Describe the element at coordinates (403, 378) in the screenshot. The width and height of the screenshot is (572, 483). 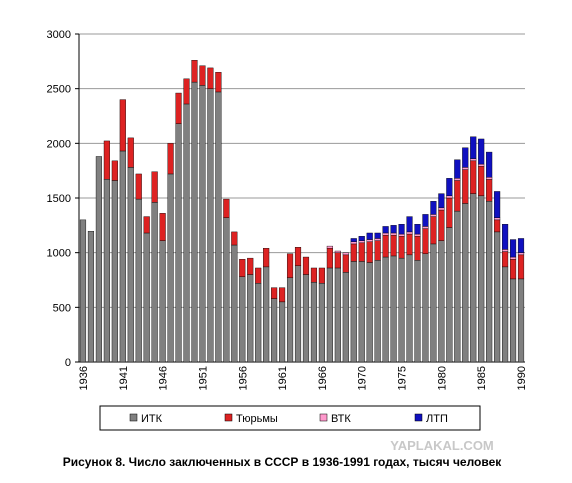
I see `x-tick-label: 1975` at that location.